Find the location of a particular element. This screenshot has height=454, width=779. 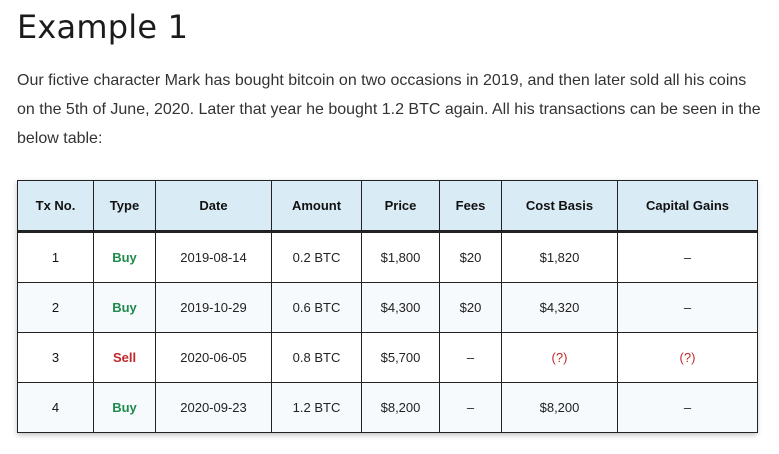

cell-date: 2019-10-29 is located at coordinates (213, 307).